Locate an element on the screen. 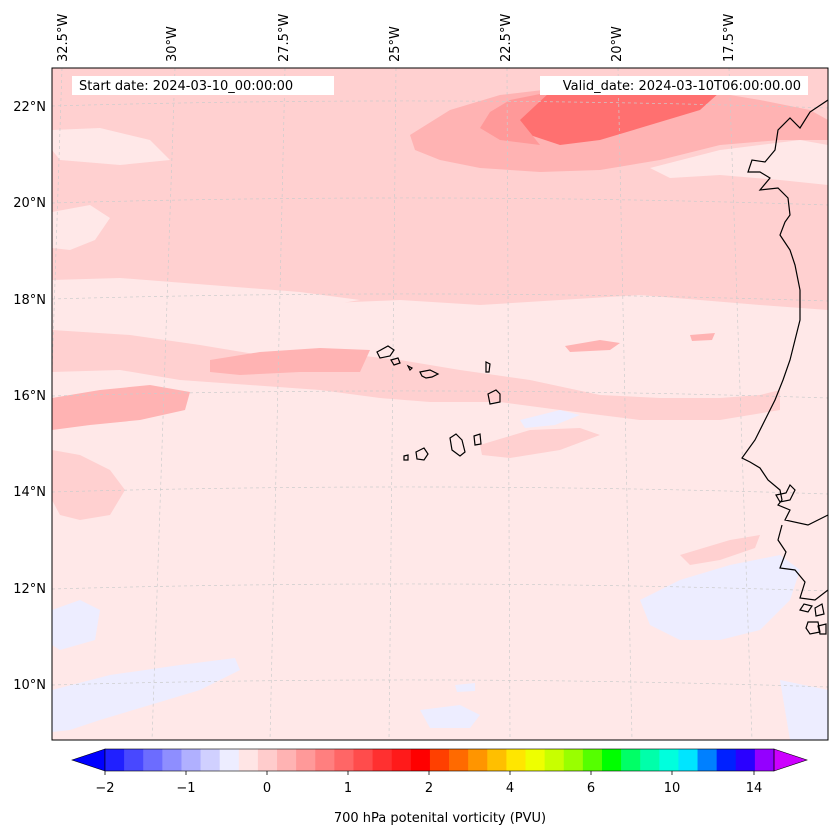 Image resolution: width=837 pixels, height=836 pixels. lat-label-20N: 20°N is located at coordinates (29, 203).